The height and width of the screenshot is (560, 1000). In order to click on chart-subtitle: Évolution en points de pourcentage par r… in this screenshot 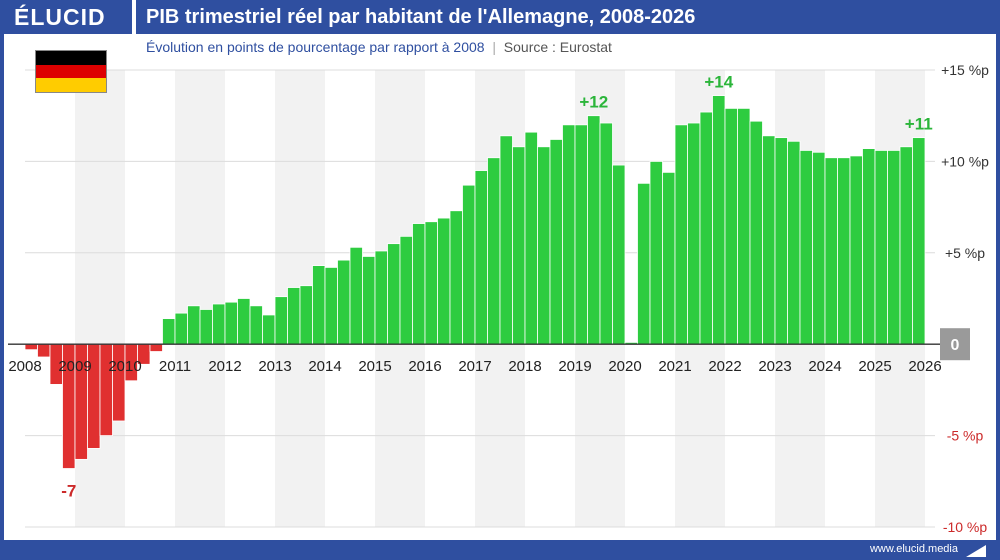, I will do `click(379, 47)`.